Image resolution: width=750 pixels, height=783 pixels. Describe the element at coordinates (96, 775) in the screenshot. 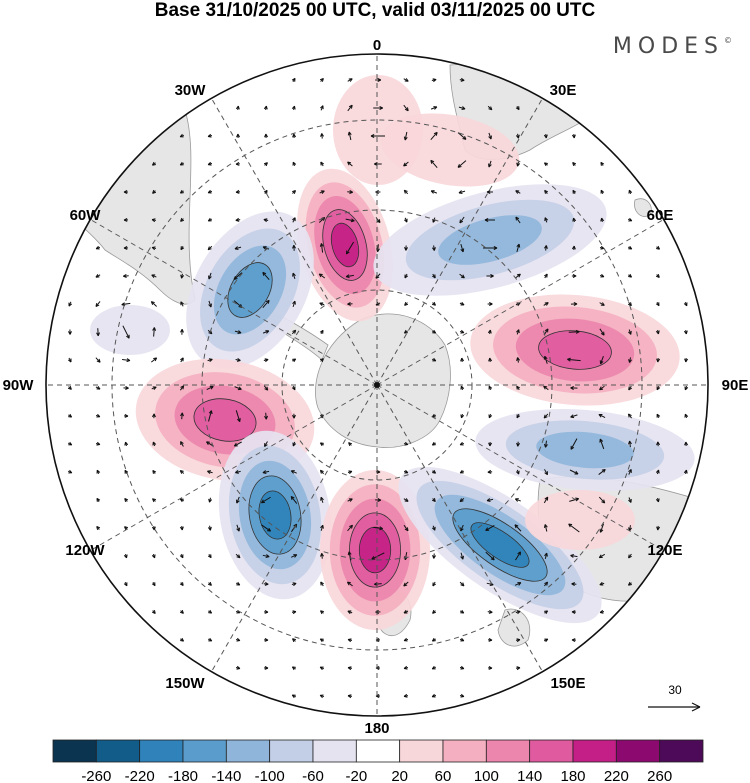

I see `colorbar-tick-label: -260` at that location.